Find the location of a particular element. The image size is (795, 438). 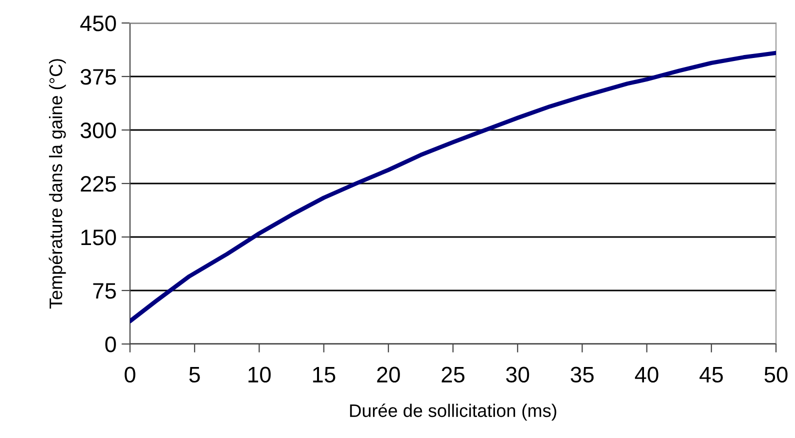

y-tick-label: 375 is located at coordinates (98, 77).